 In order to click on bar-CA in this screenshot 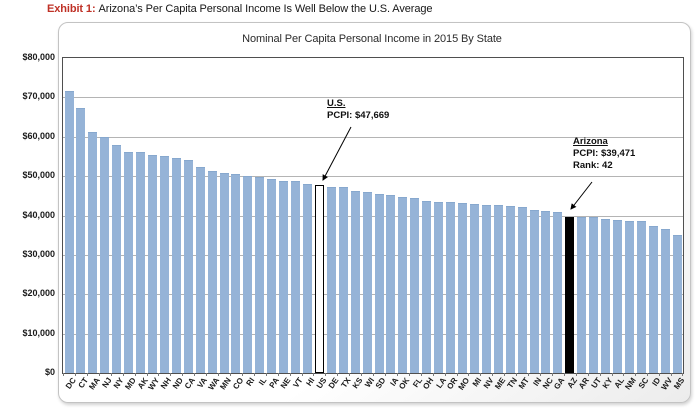, I will do `click(188, 266)`.